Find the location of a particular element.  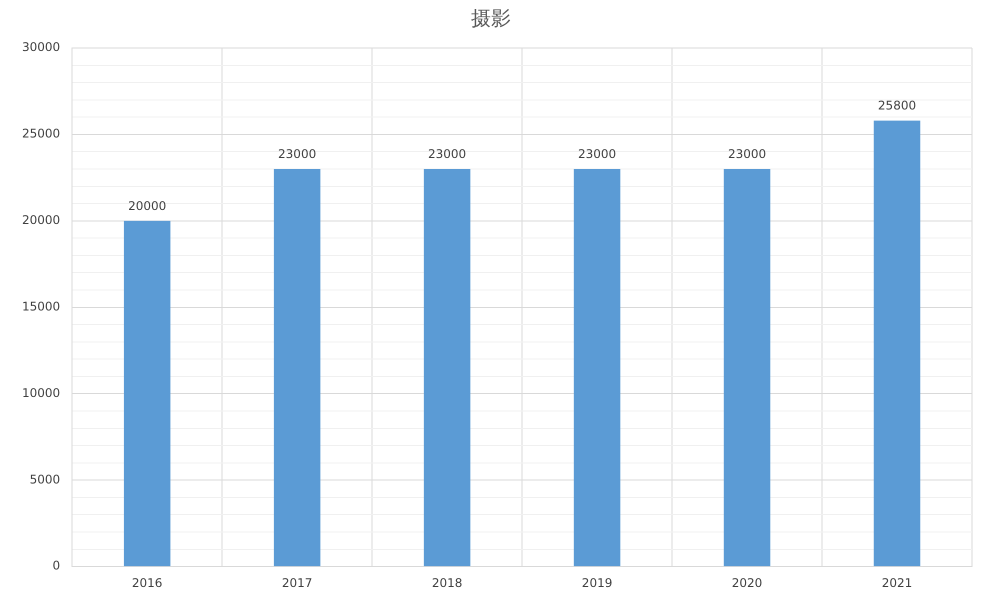

y-tick-label: 30000 is located at coordinates (41, 47).